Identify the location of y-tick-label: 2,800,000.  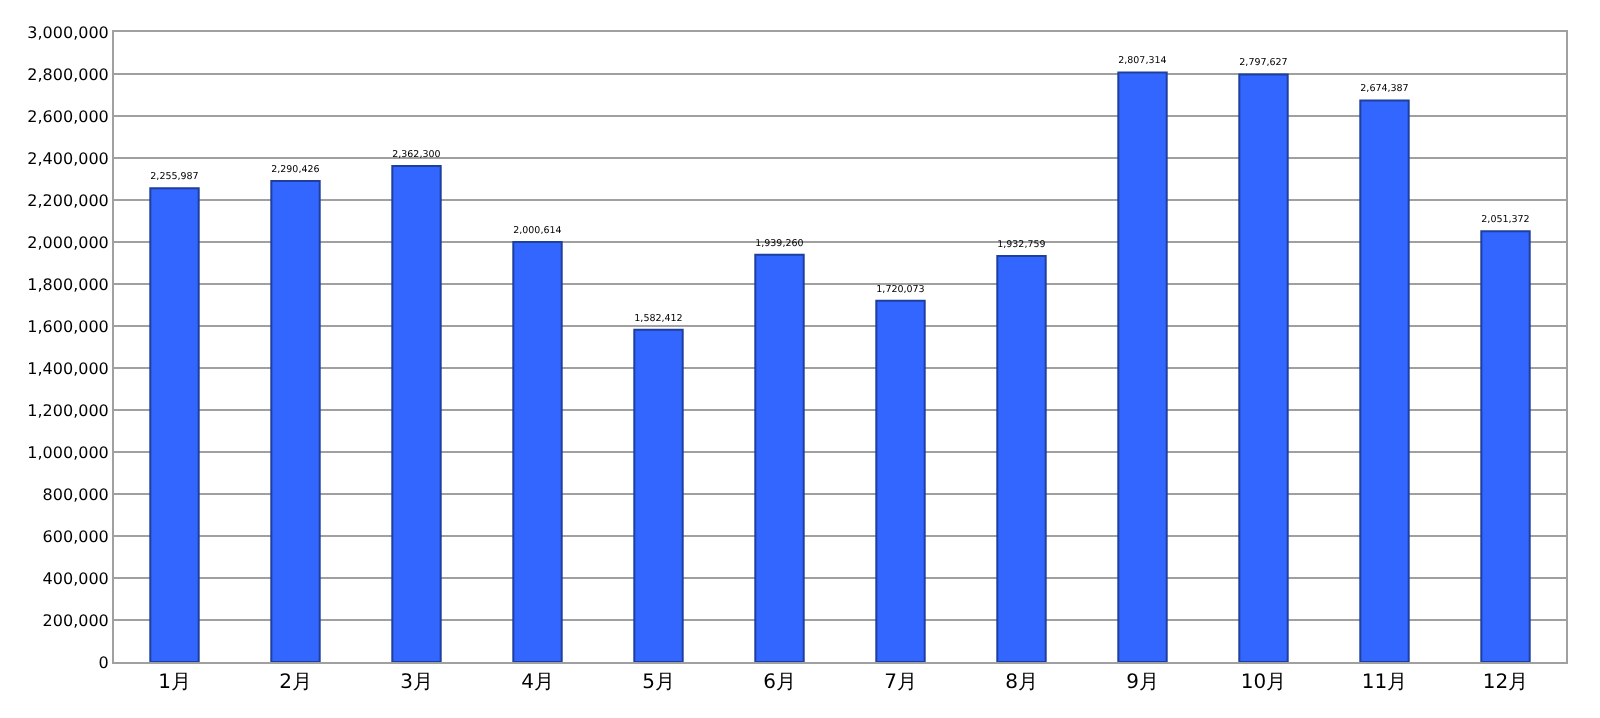
(68, 74).